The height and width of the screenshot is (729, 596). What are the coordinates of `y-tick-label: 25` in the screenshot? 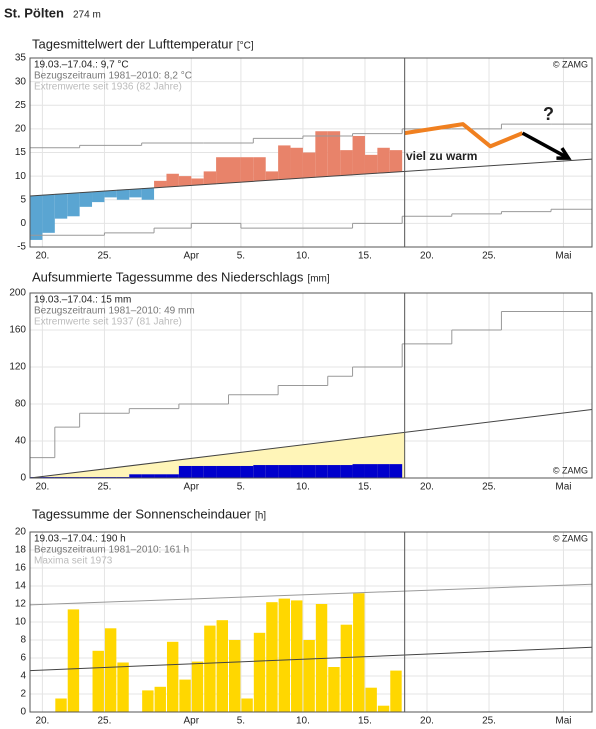 It's located at (21, 105).